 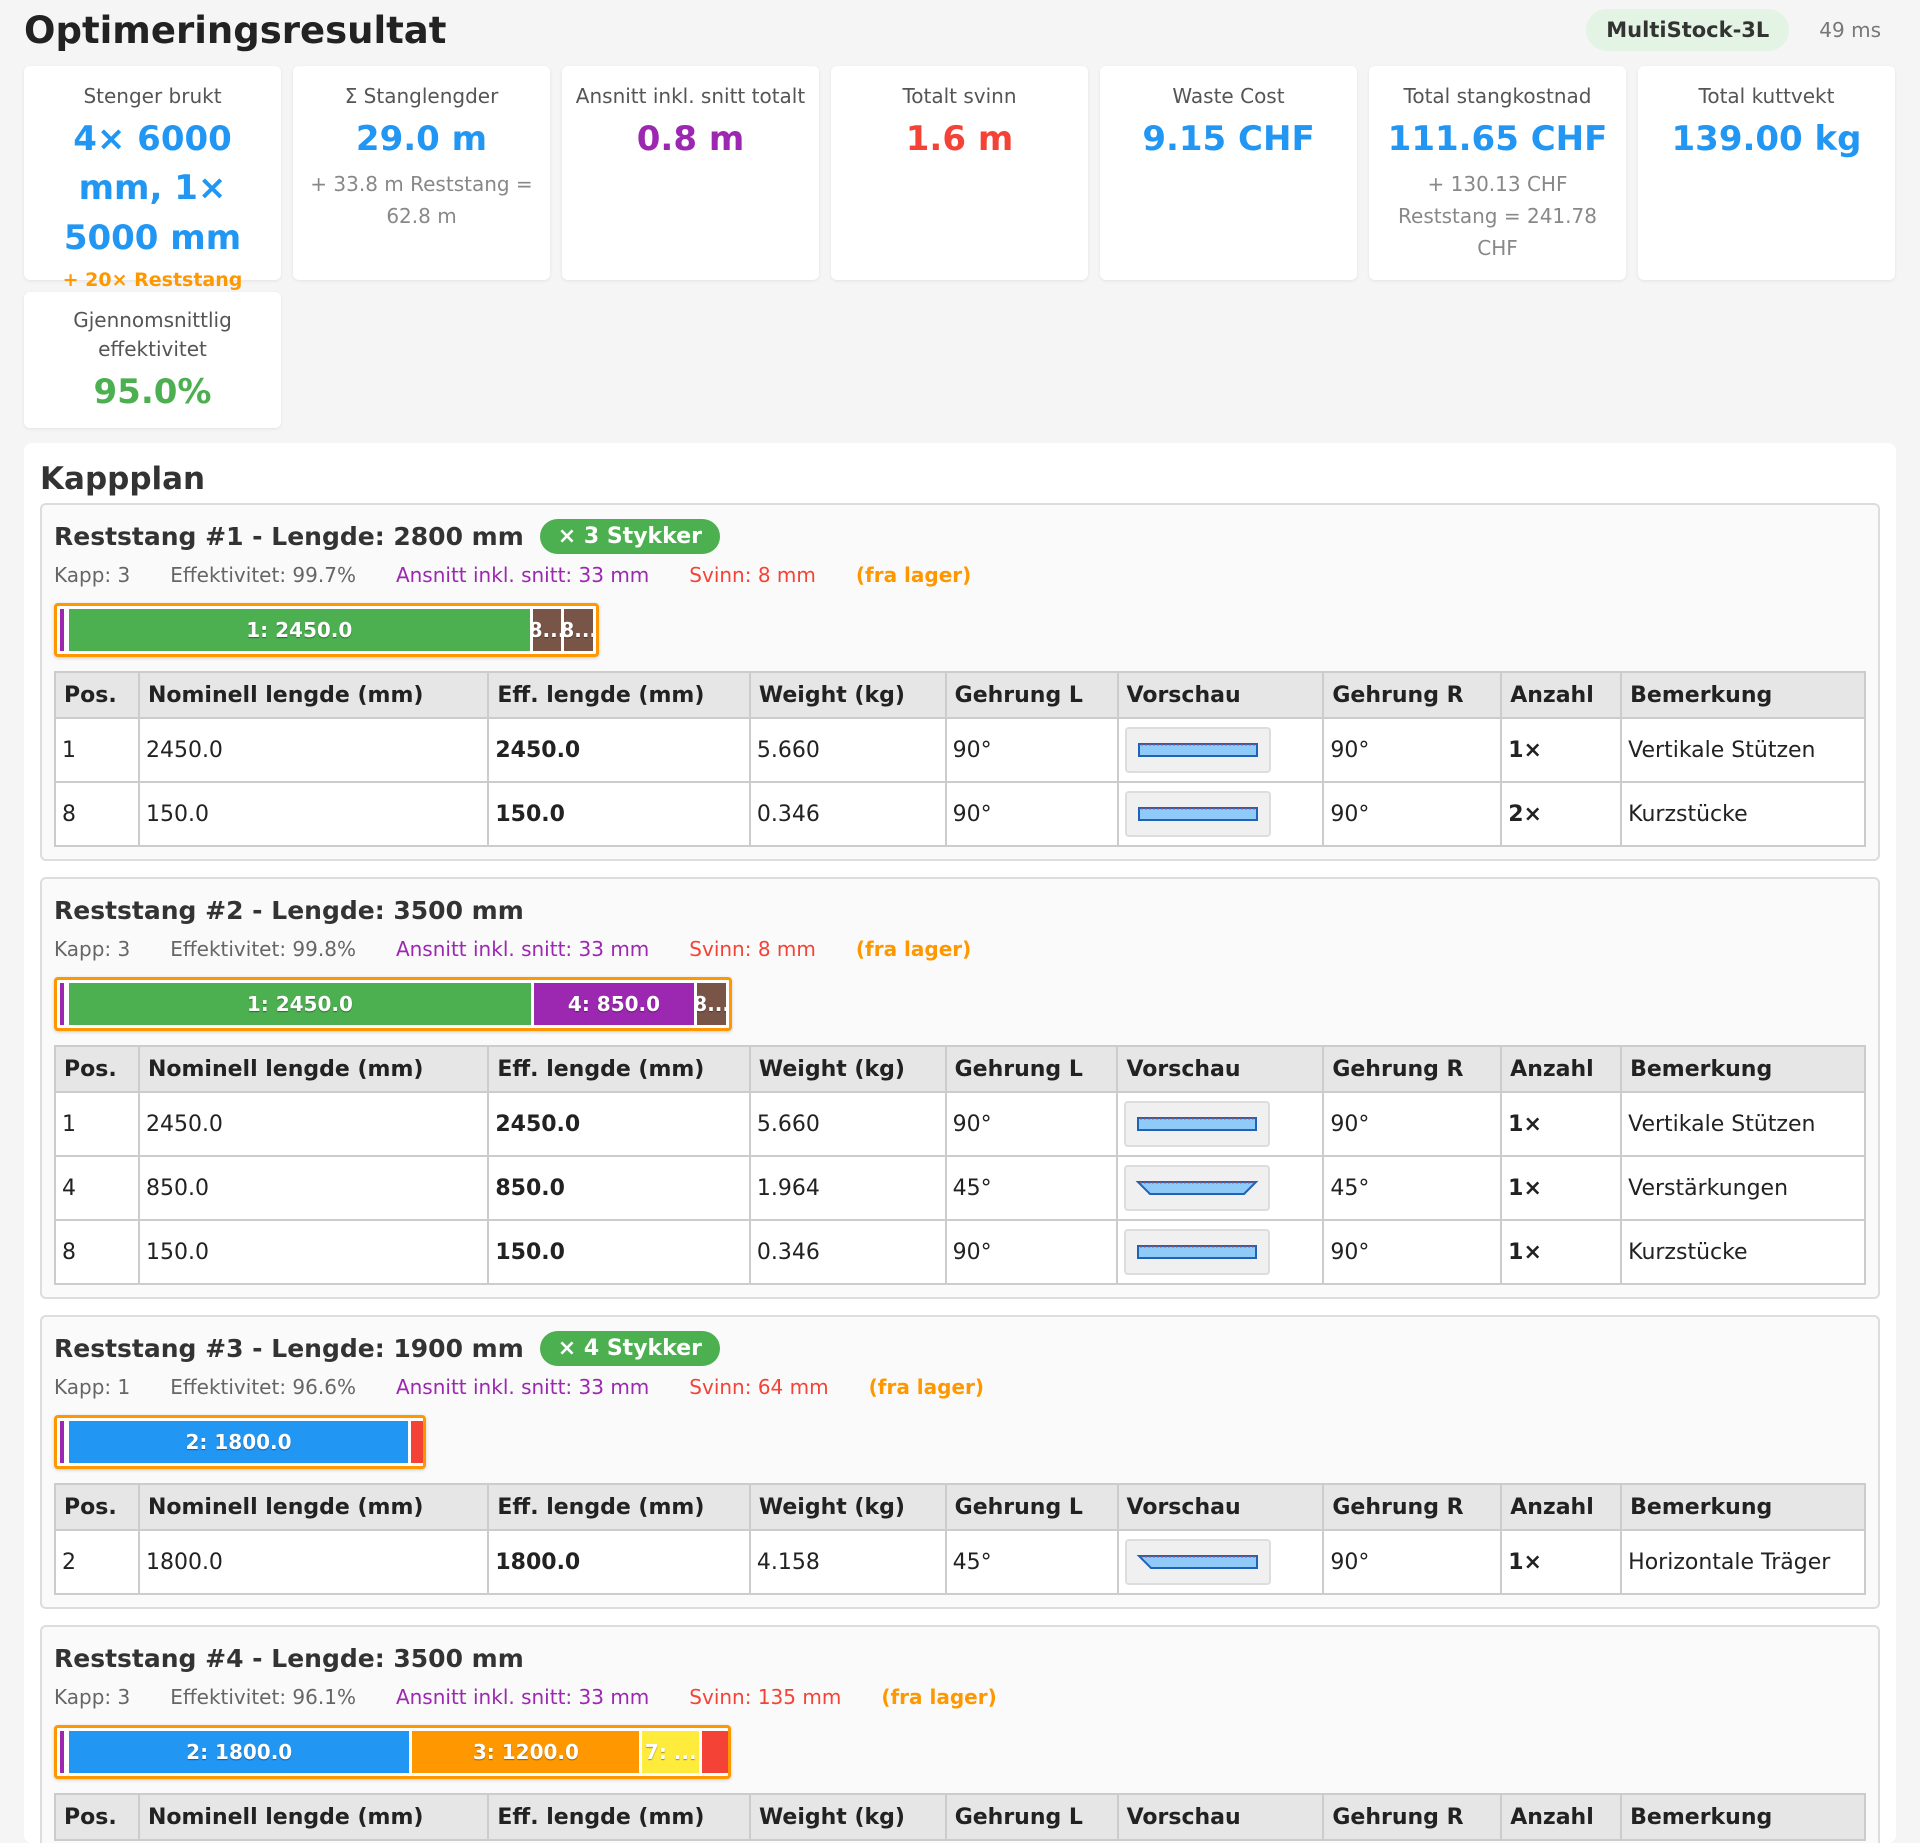 What do you see at coordinates (960, 30) in the screenshot?
I see `header: Optimeringsresultat MultiStock-3L 49 ms` at bounding box center [960, 30].